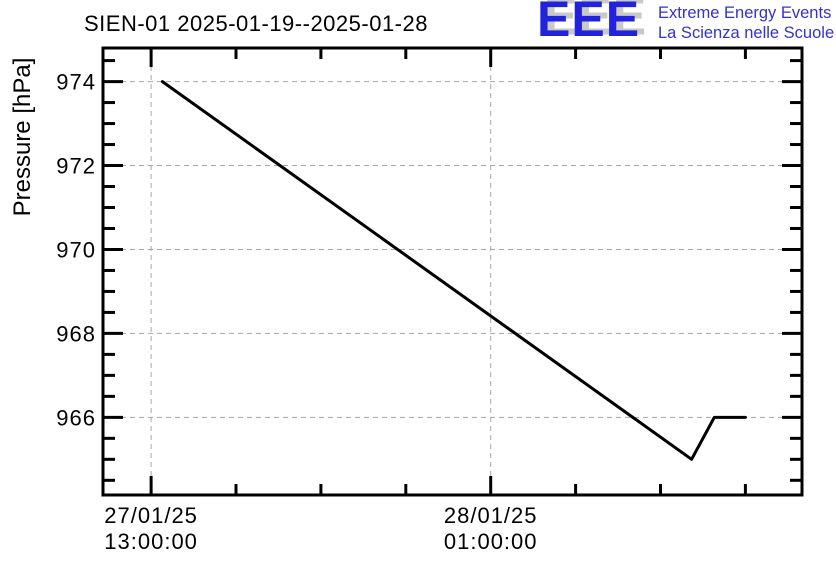  I want to click on eee-logo-acronym-shadow: EEE, so click(596, 23).